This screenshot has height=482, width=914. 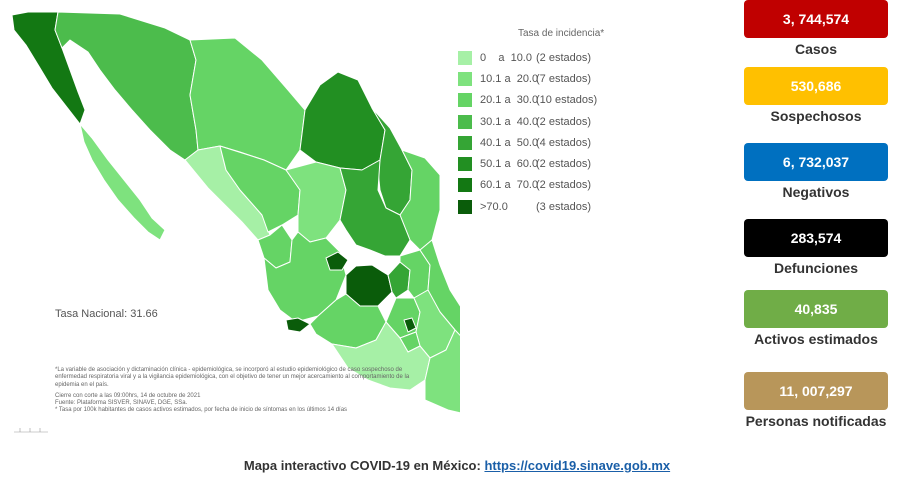 I want to click on state-oaxaca, so click(x=442, y=372).